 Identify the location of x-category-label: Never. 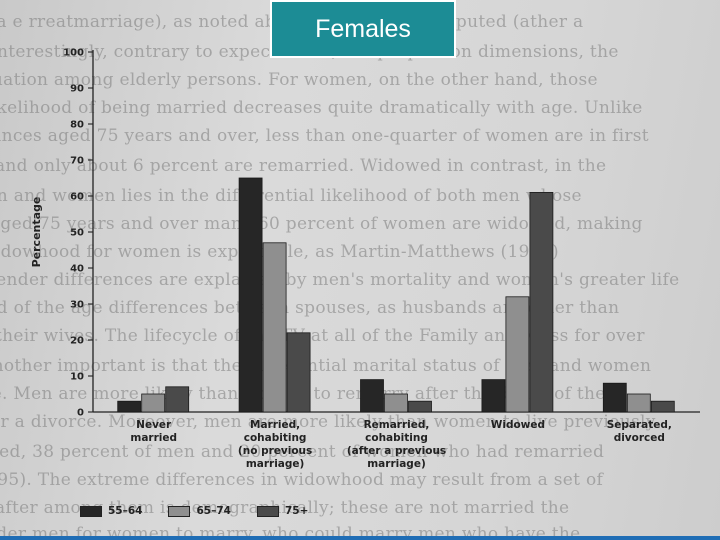
(154, 425).